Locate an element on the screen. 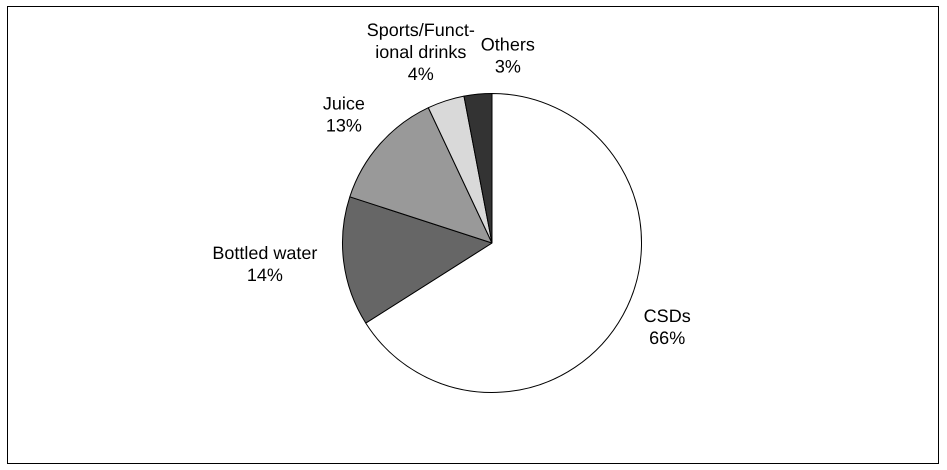 This screenshot has height=470, width=947. slice-label: Juice is located at coordinates (343, 103).